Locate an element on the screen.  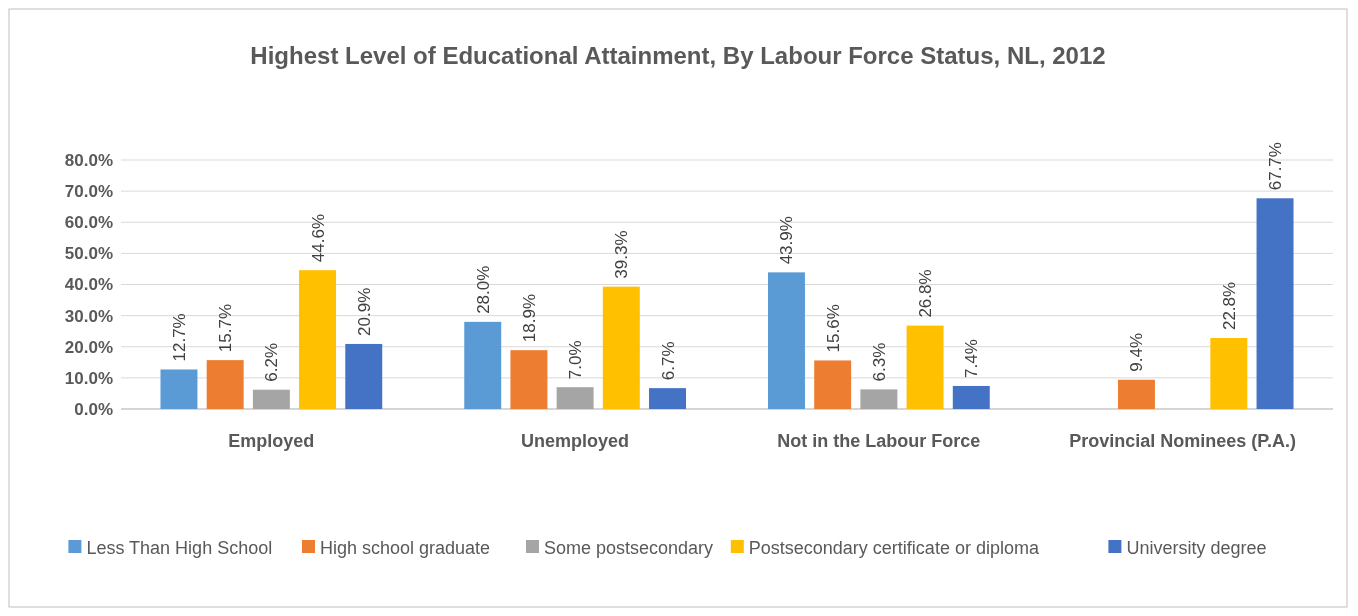
data-label: 6.3% is located at coordinates (879, 362).